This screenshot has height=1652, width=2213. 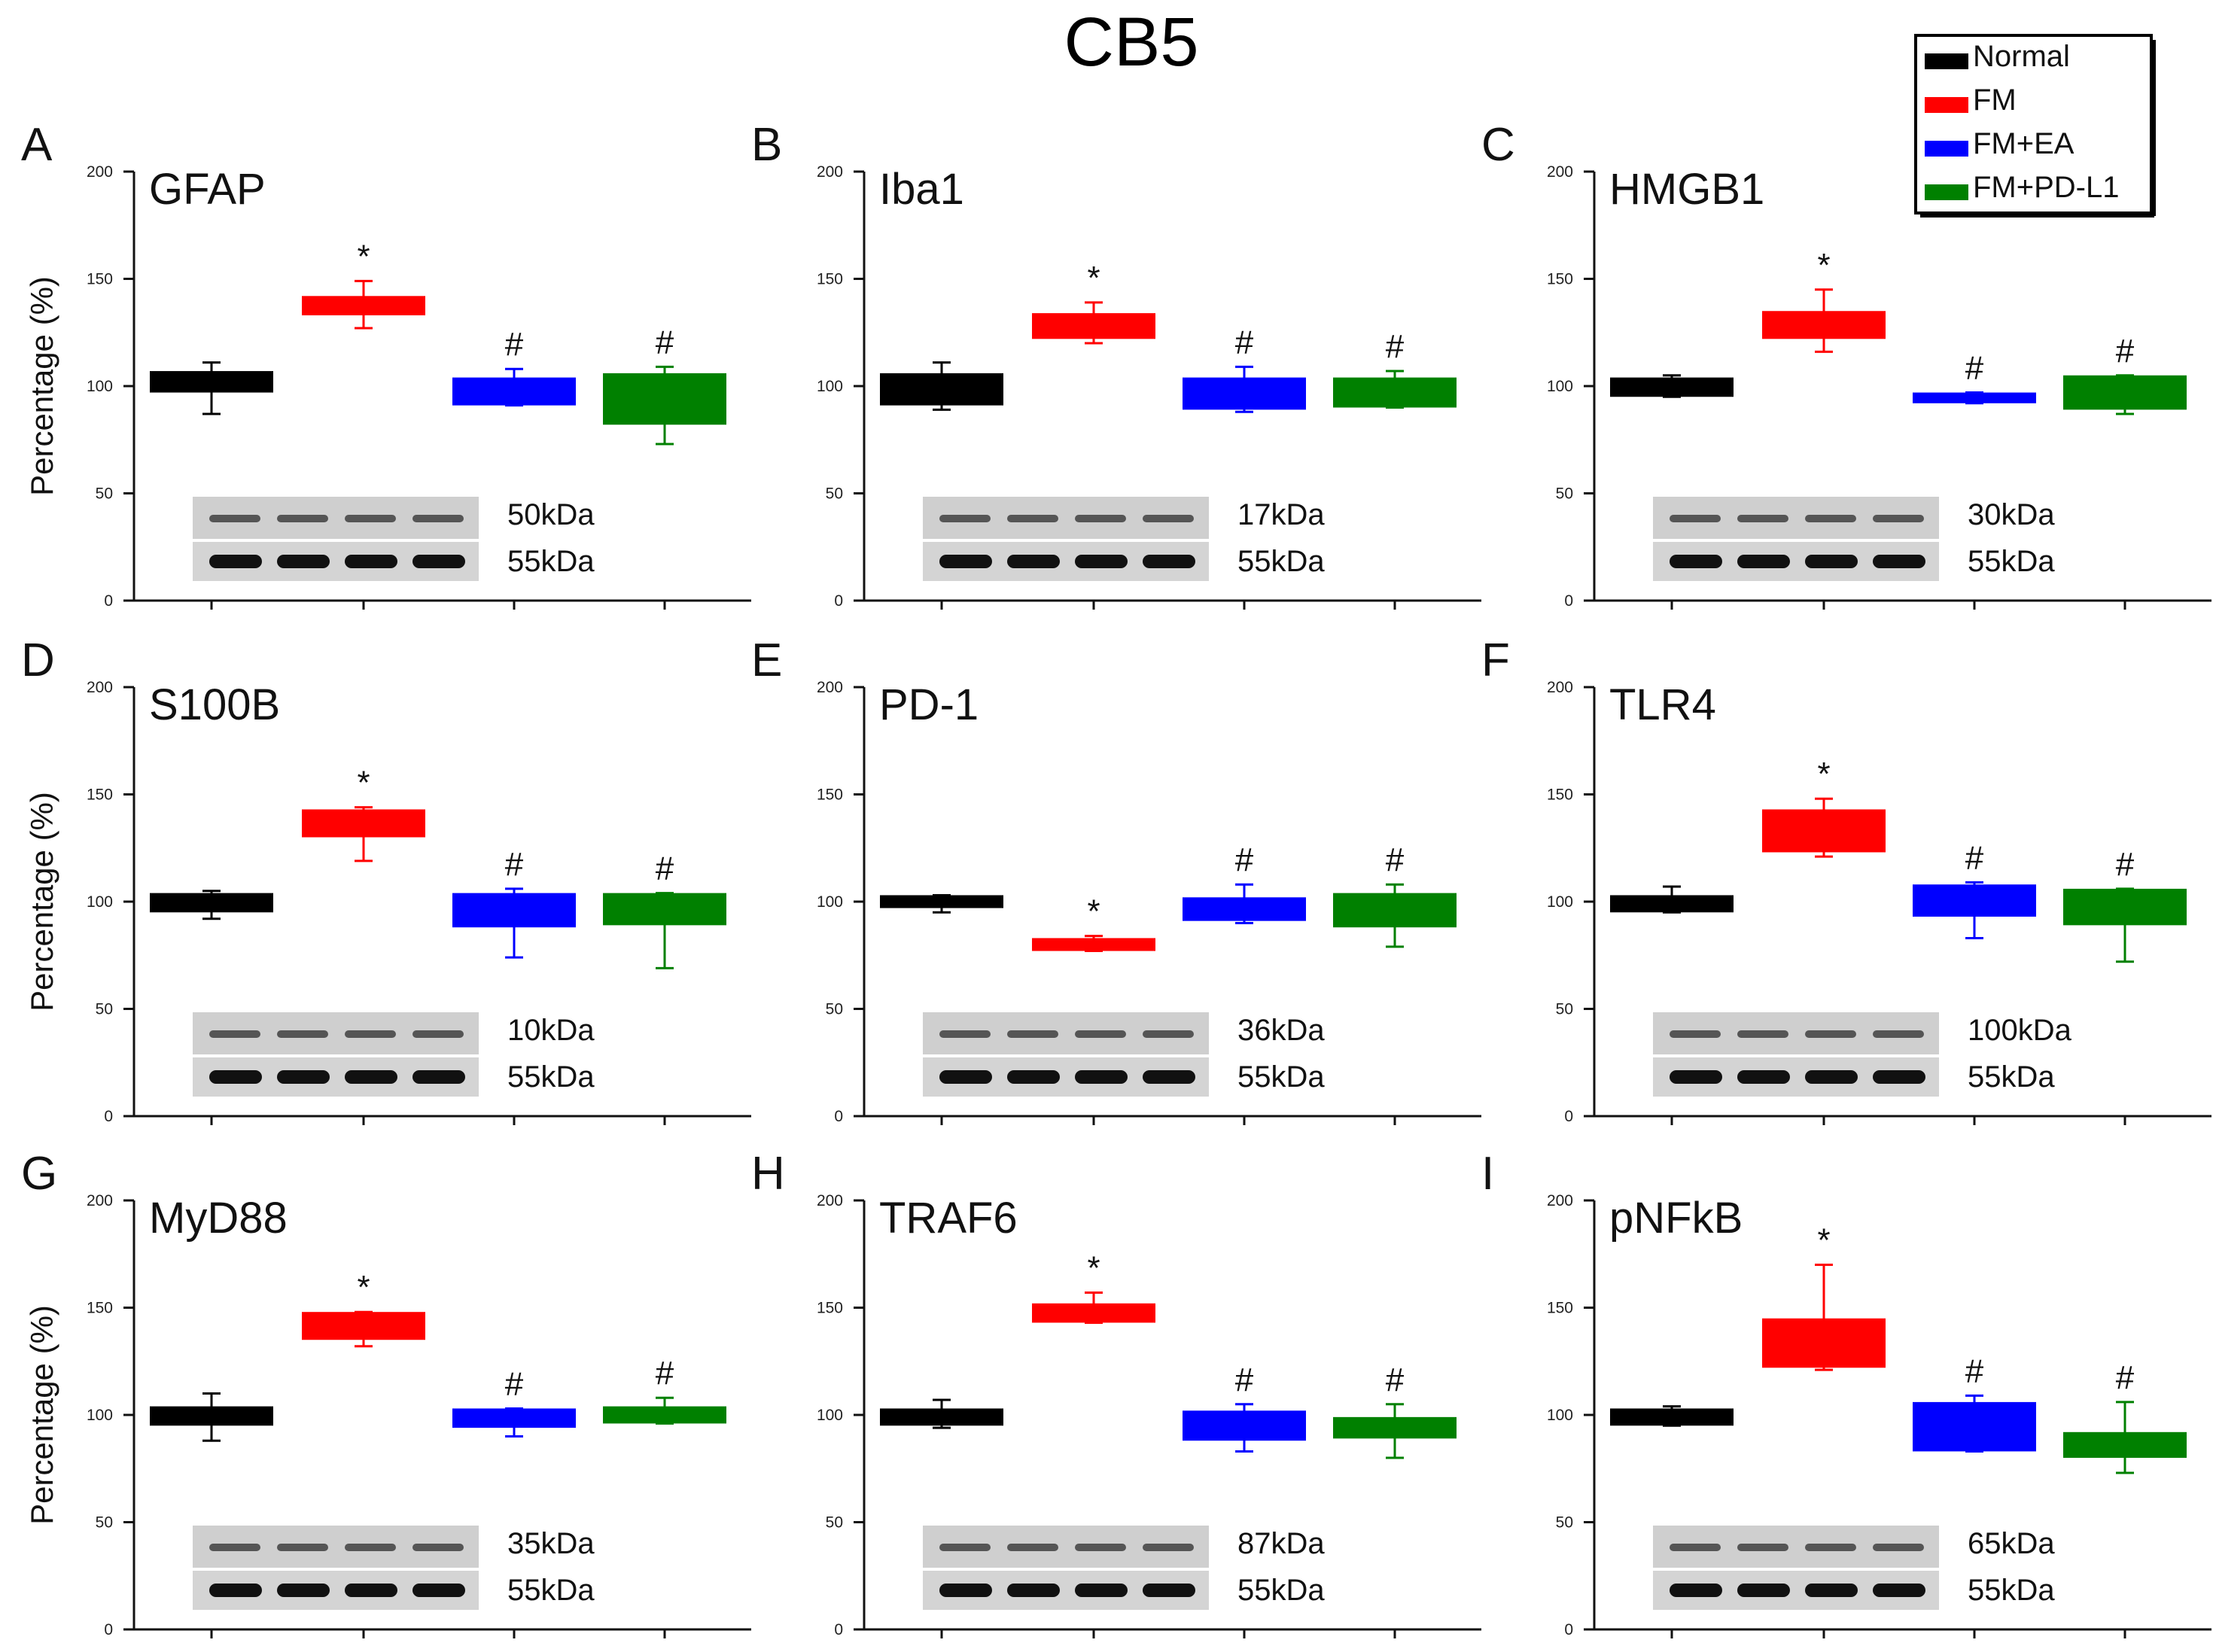 I want to click on legend-label-fm-ea: FM+EA, so click(x=2023, y=143).